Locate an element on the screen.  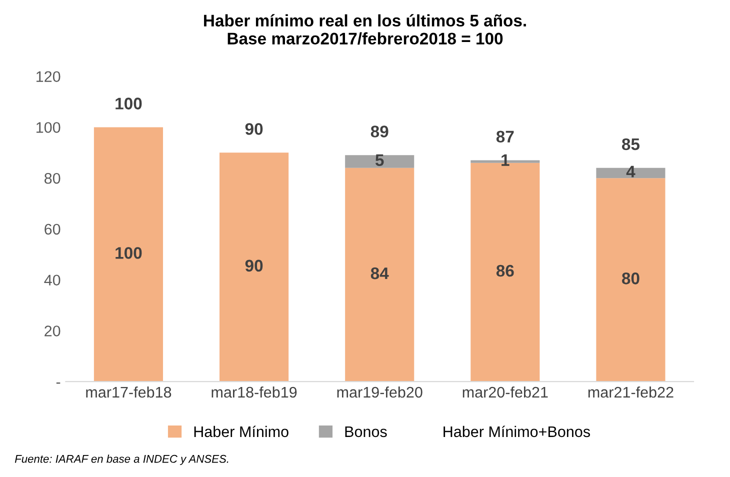
x-tick-label: mar17-feb18 is located at coordinates (129, 392).